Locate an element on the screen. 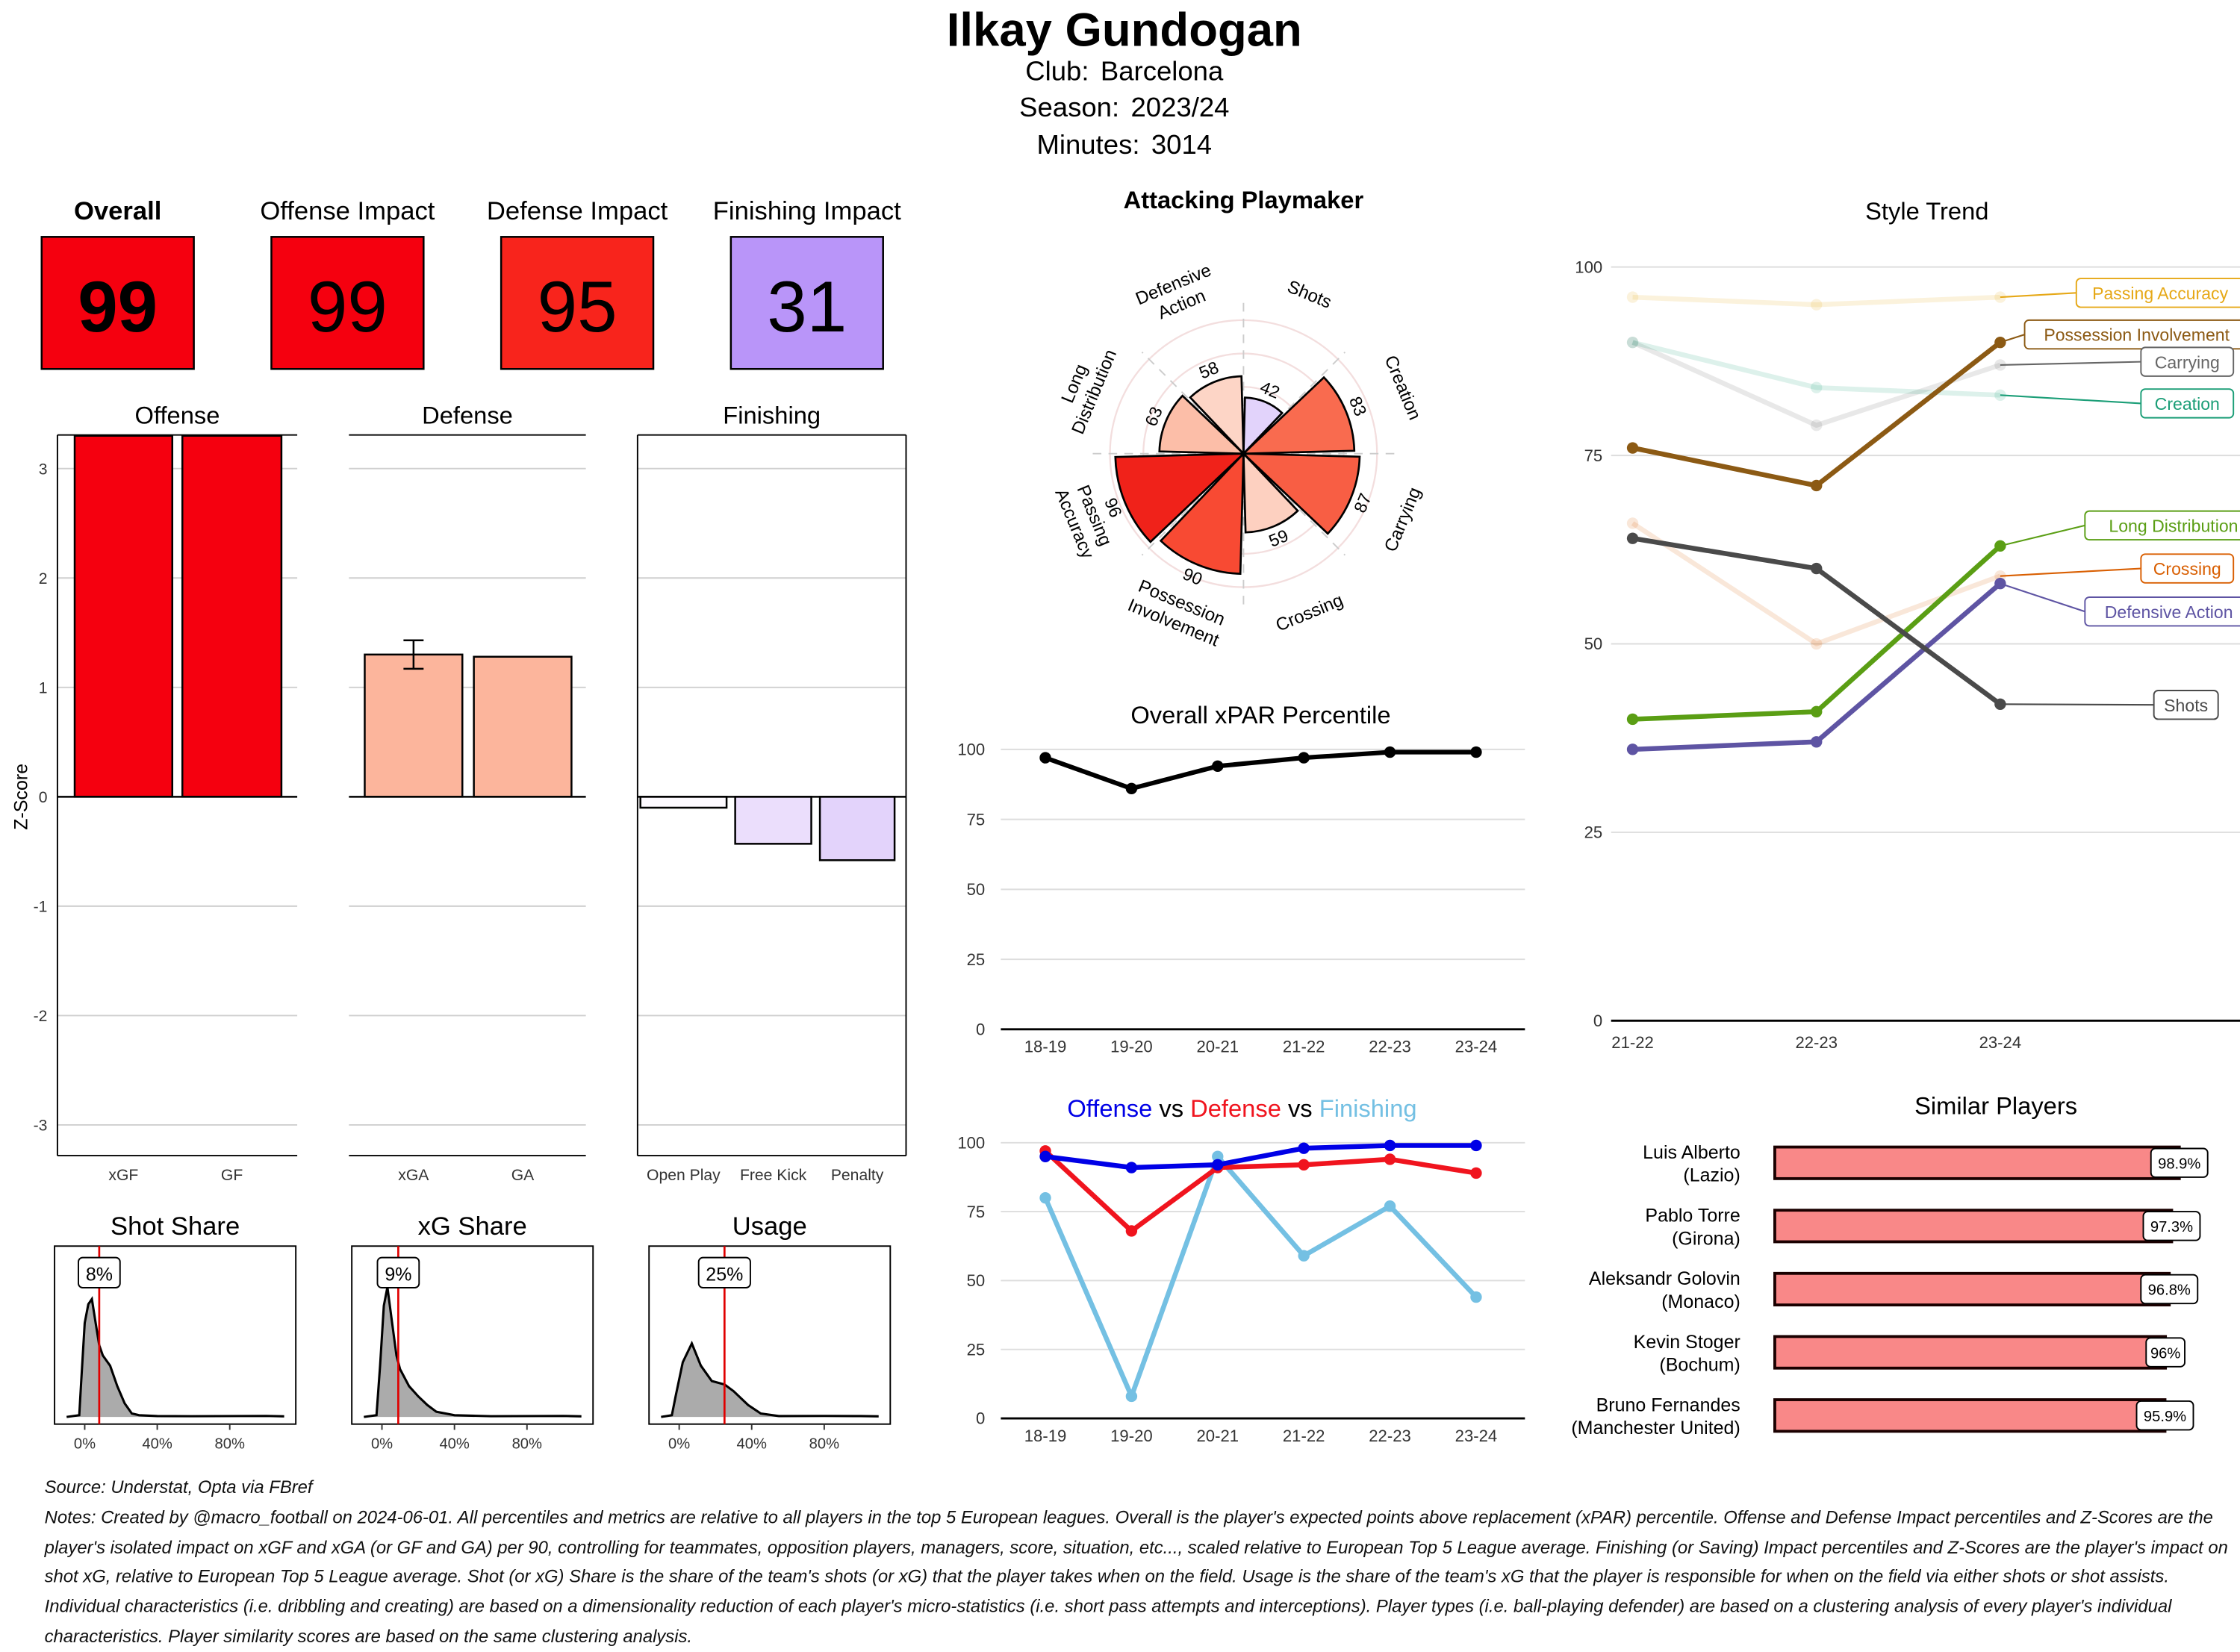  category-label: Shots is located at coordinates (1309, 294).